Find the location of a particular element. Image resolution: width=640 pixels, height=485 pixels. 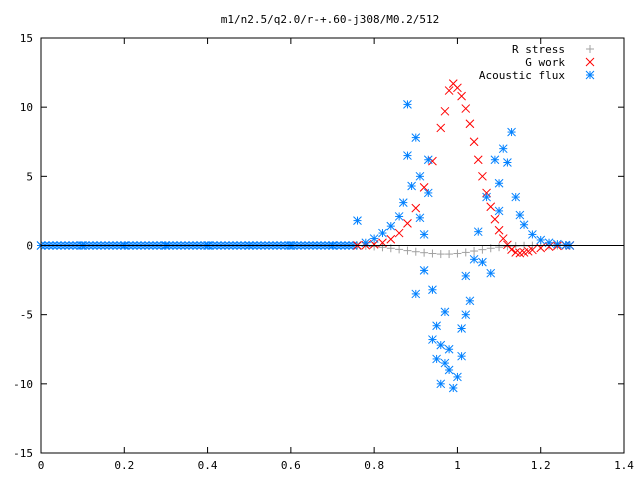

legend-label: R stress is located at coordinates (538, 49).